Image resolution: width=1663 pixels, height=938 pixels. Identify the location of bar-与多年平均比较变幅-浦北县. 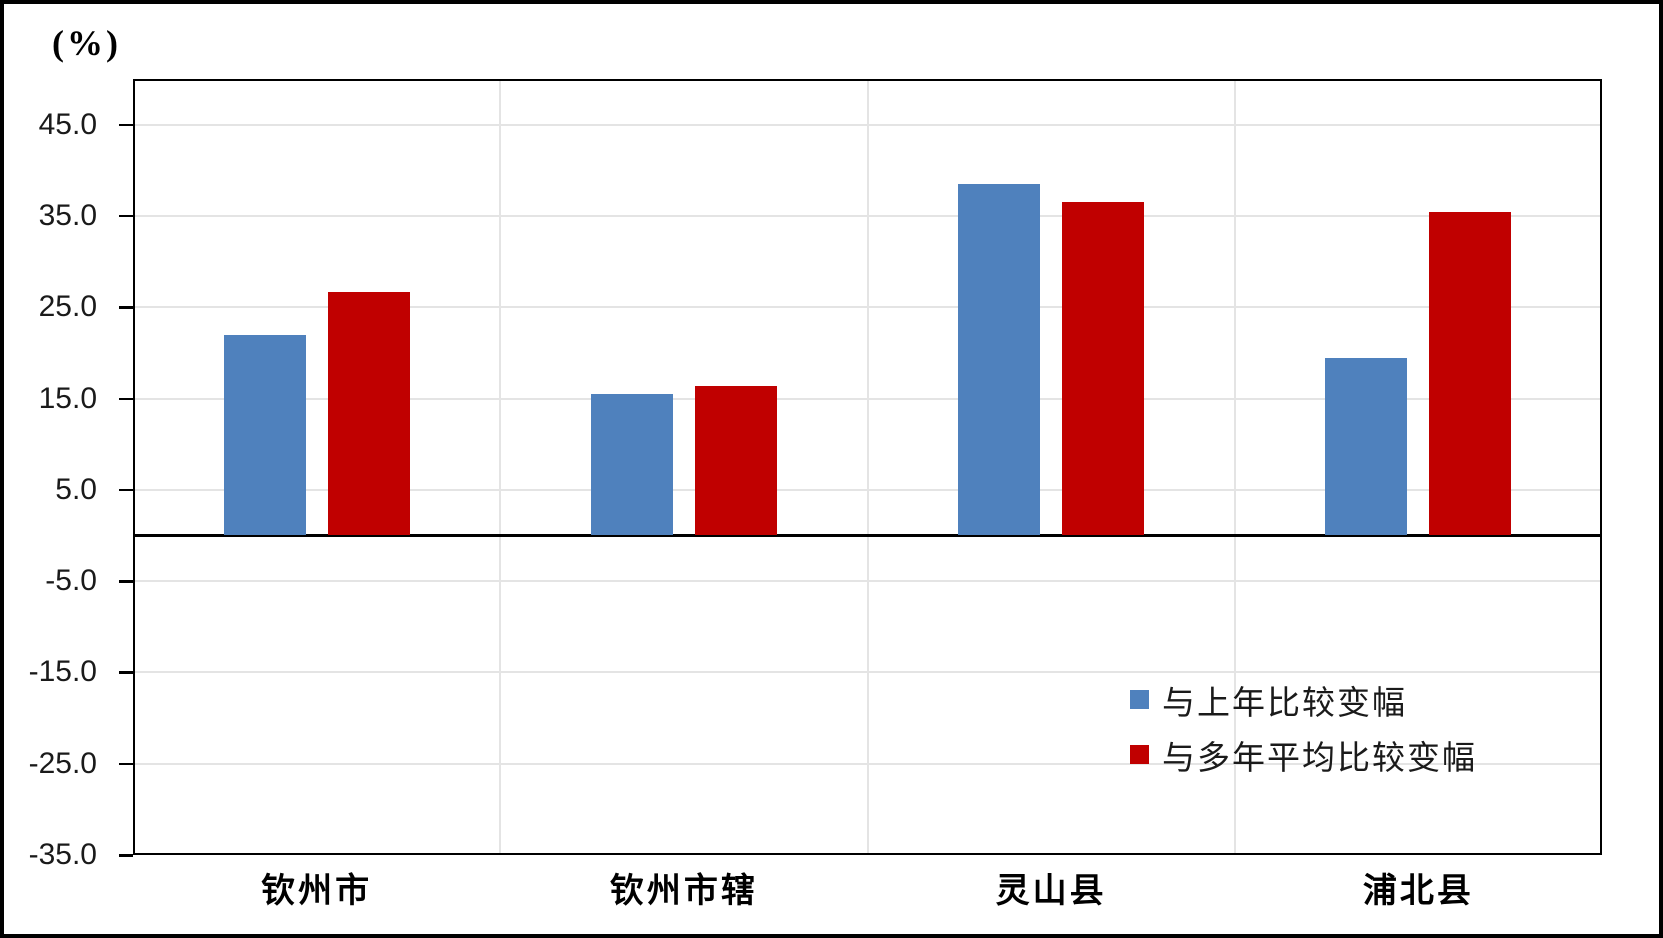
(1470, 374).